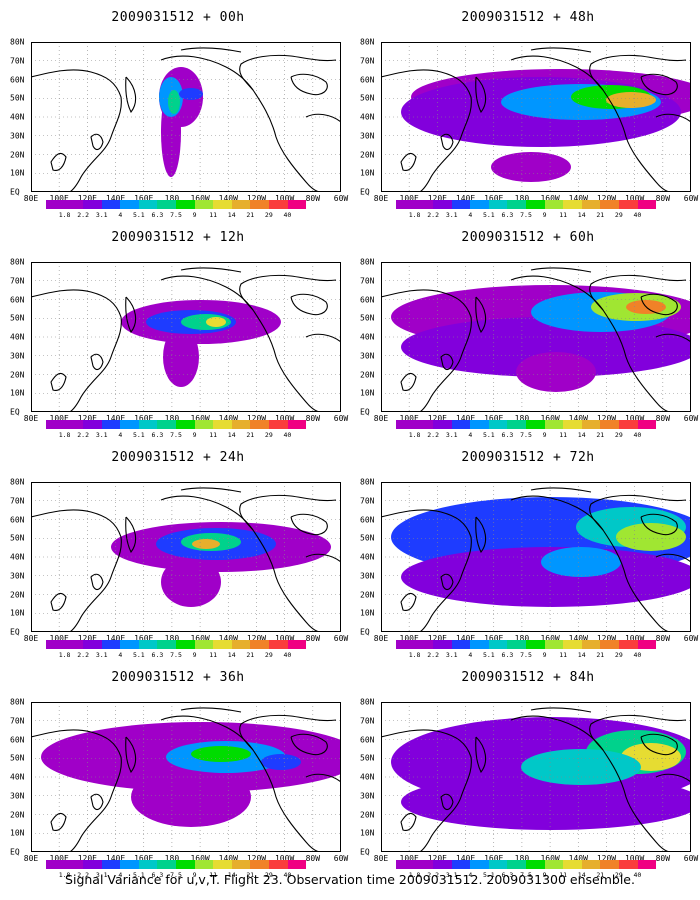 This screenshot has width=700, height=900. Describe the element at coordinates (17, 79) in the screenshot. I see `latitude-label: 60N` at that location.